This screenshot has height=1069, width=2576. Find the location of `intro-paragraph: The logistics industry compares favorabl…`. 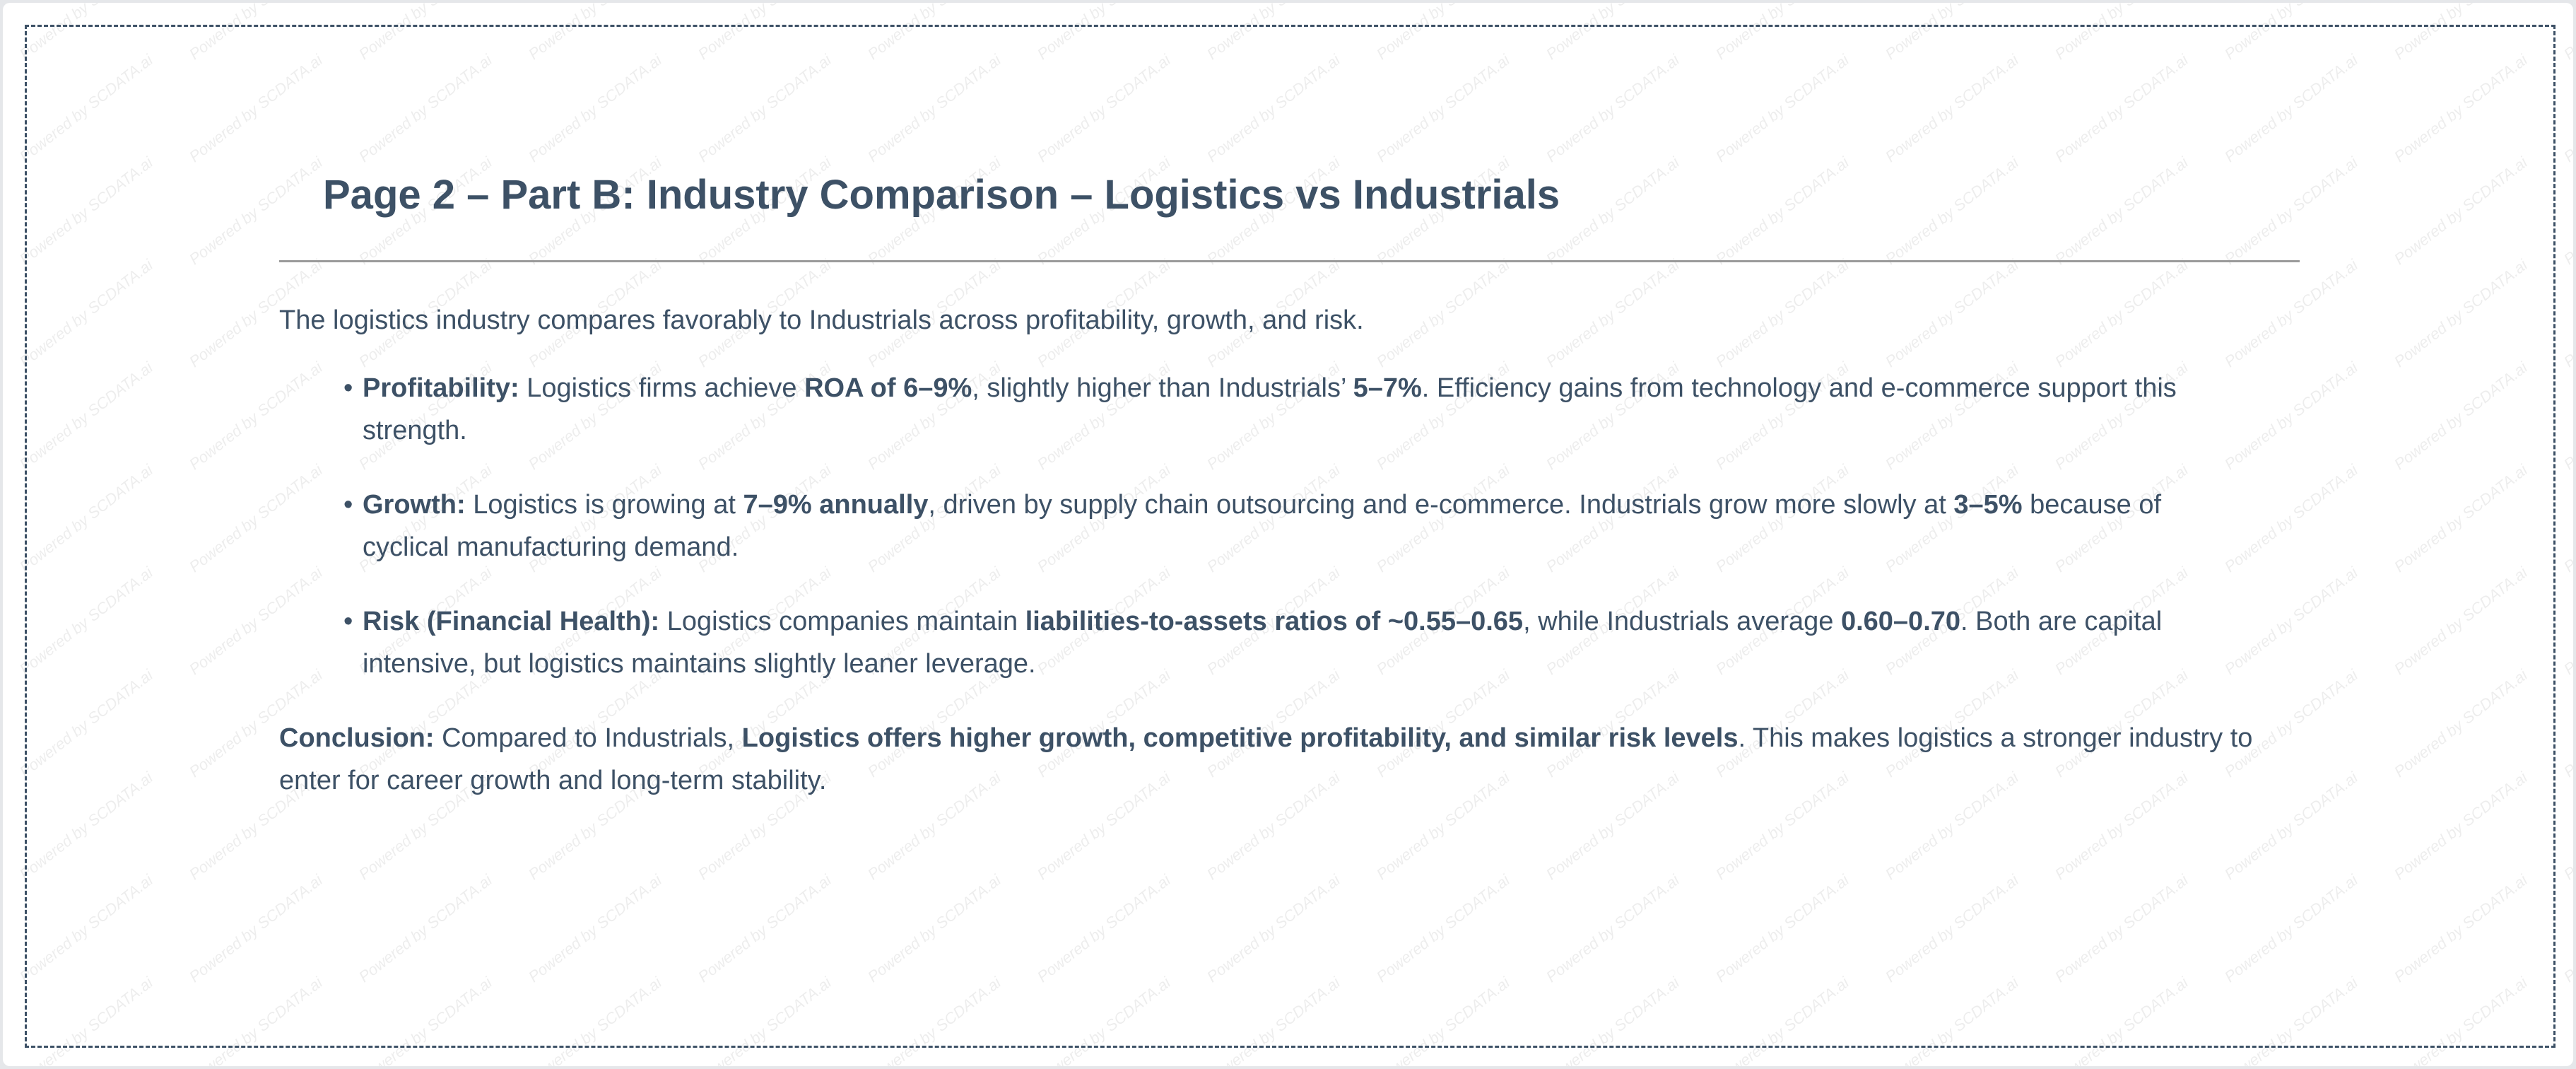

intro-paragraph: The logistics industry compares favorabl… is located at coordinates (821, 320).